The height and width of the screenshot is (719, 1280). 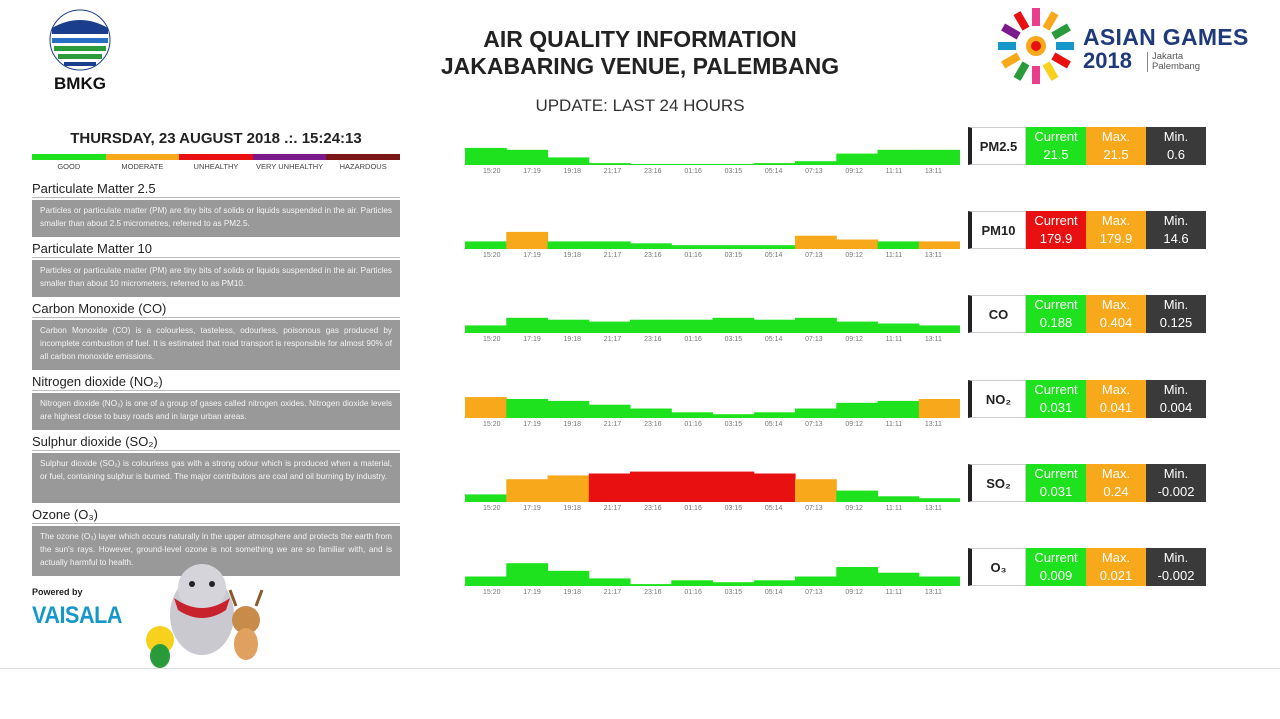 I want to click on tick-label: 15:20, so click(x=492, y=592).